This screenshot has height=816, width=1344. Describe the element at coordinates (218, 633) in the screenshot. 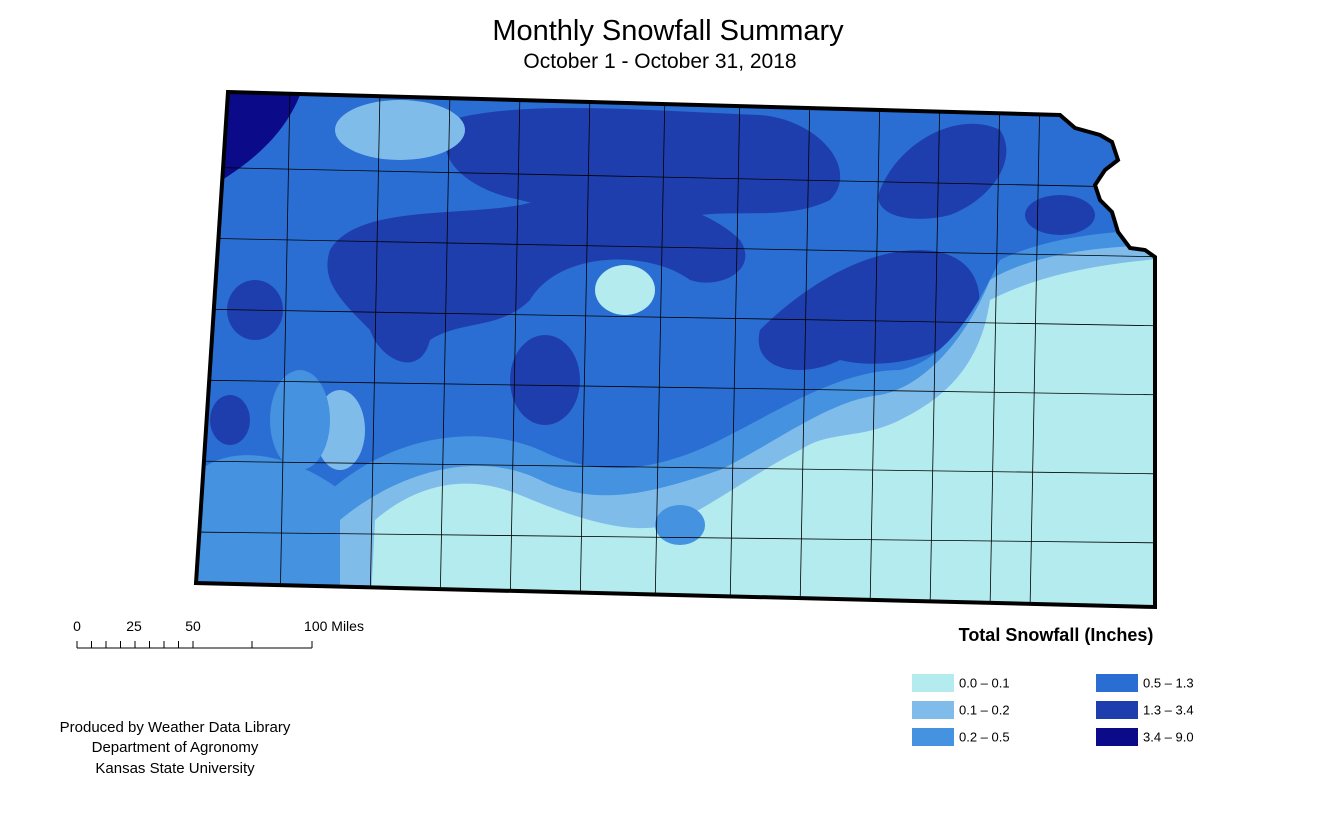

I see `scale-bar: 0 25 50 100 Miles` at that location.